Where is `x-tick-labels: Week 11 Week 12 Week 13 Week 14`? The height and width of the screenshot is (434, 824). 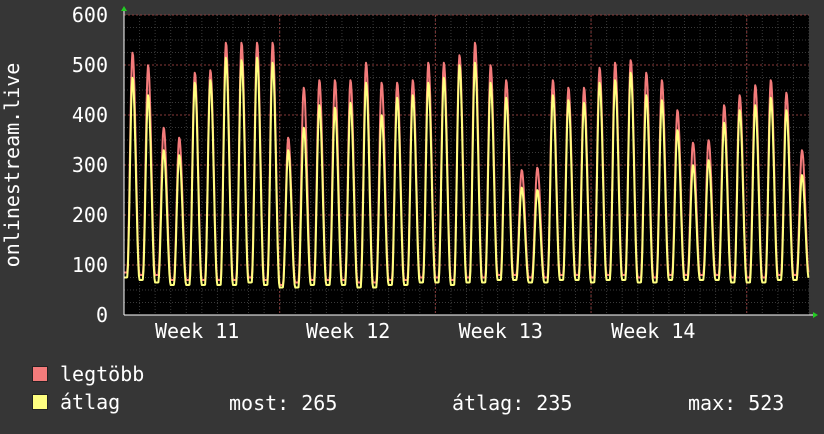
x-tick-labels: Week 11 Week 12 Week 13 Week 14 is located at coordinates (425, 331).